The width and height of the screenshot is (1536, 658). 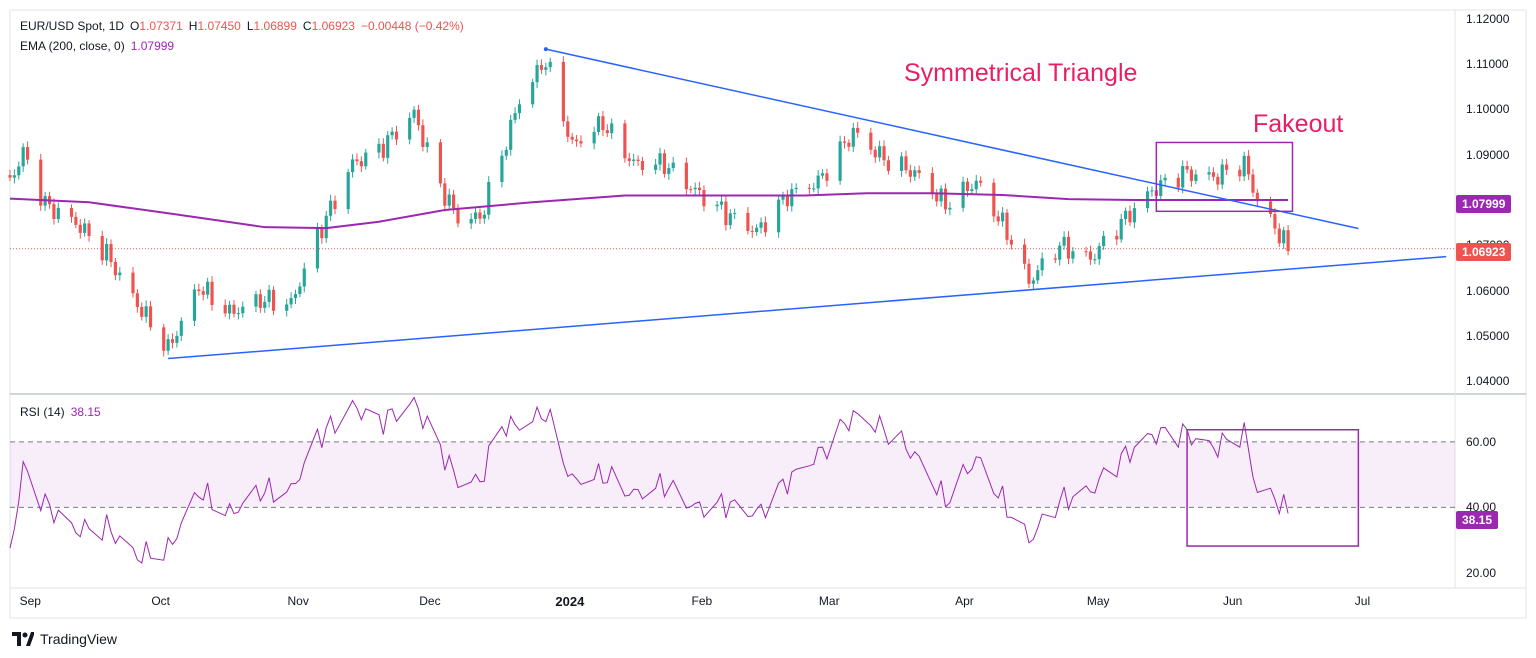 What do you see at coordinates (72, 26) in the screenshot?
I see `symbol-label: EUR/USD Spot, 1D` at bounding box center [72, 26].